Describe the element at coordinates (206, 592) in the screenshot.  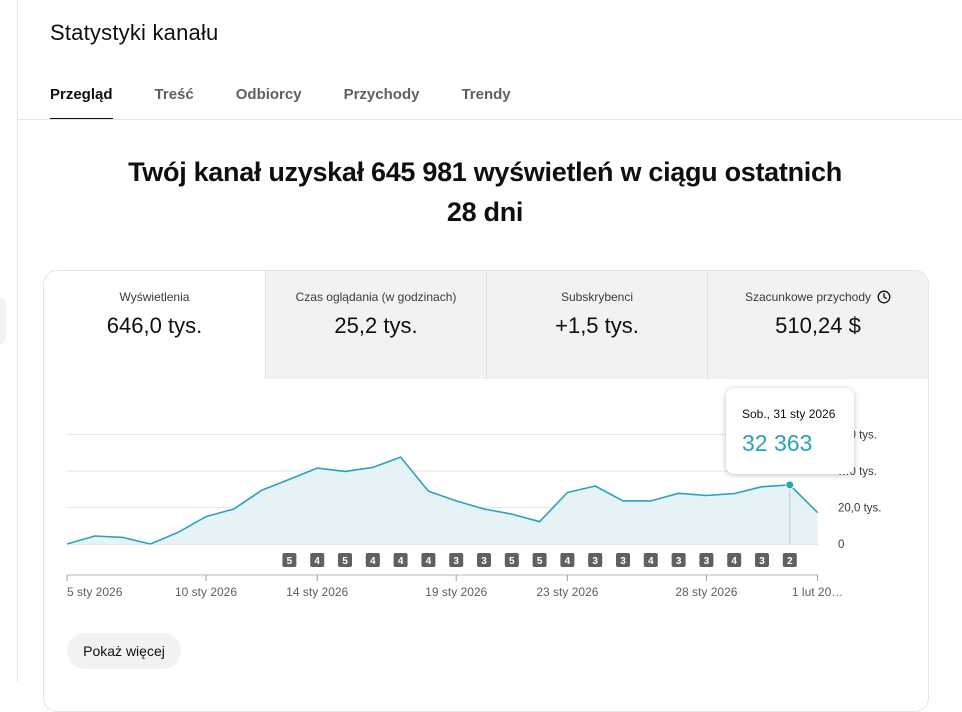
I see `x-tick-label: 10 sty 2026` at that location.